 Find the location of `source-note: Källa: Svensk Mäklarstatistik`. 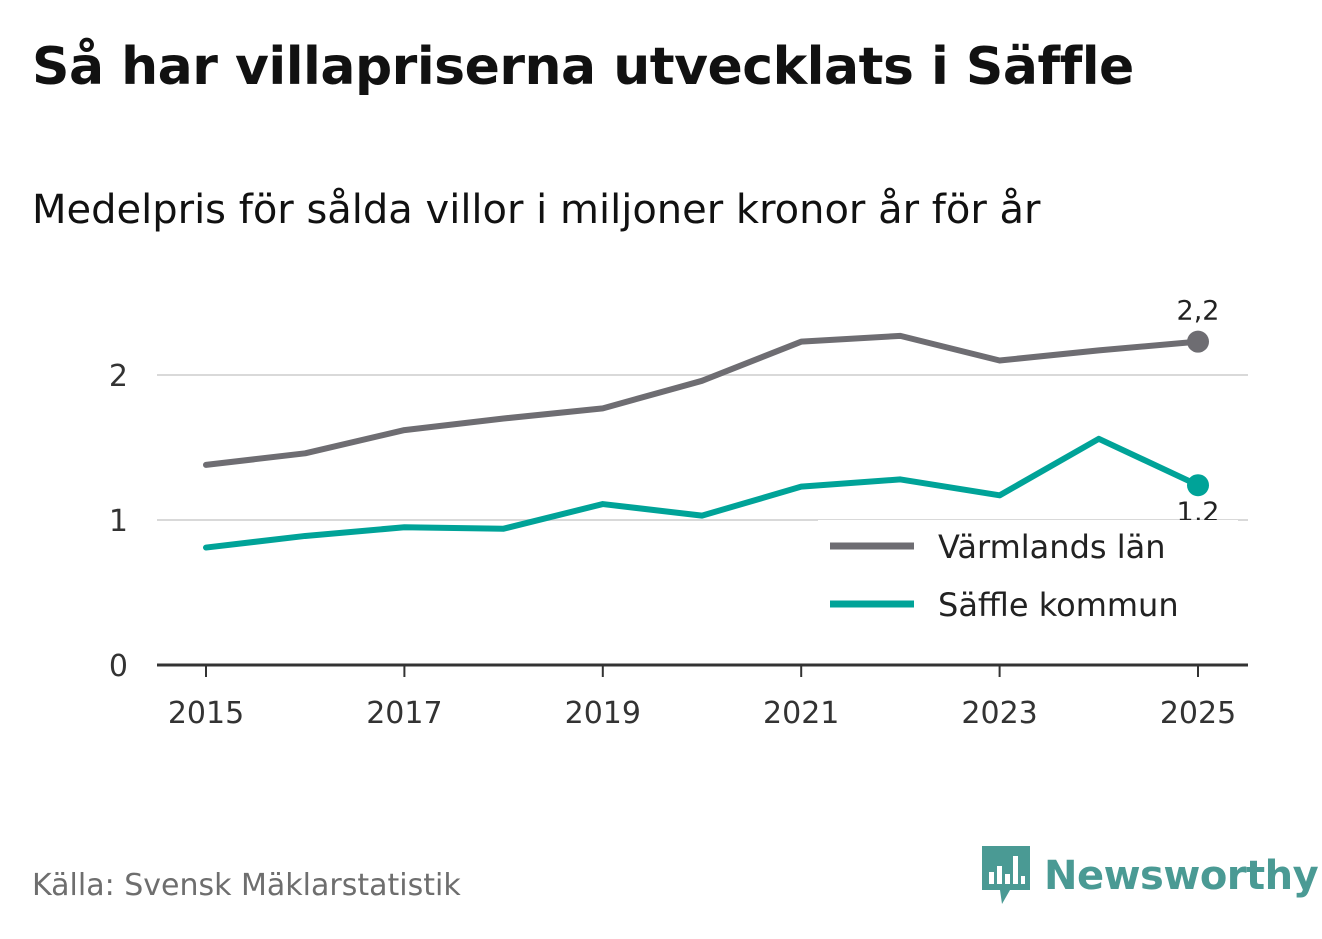

source-note: Källa: Svensk Mäklarstatistik is located at coordinates (246, 885).